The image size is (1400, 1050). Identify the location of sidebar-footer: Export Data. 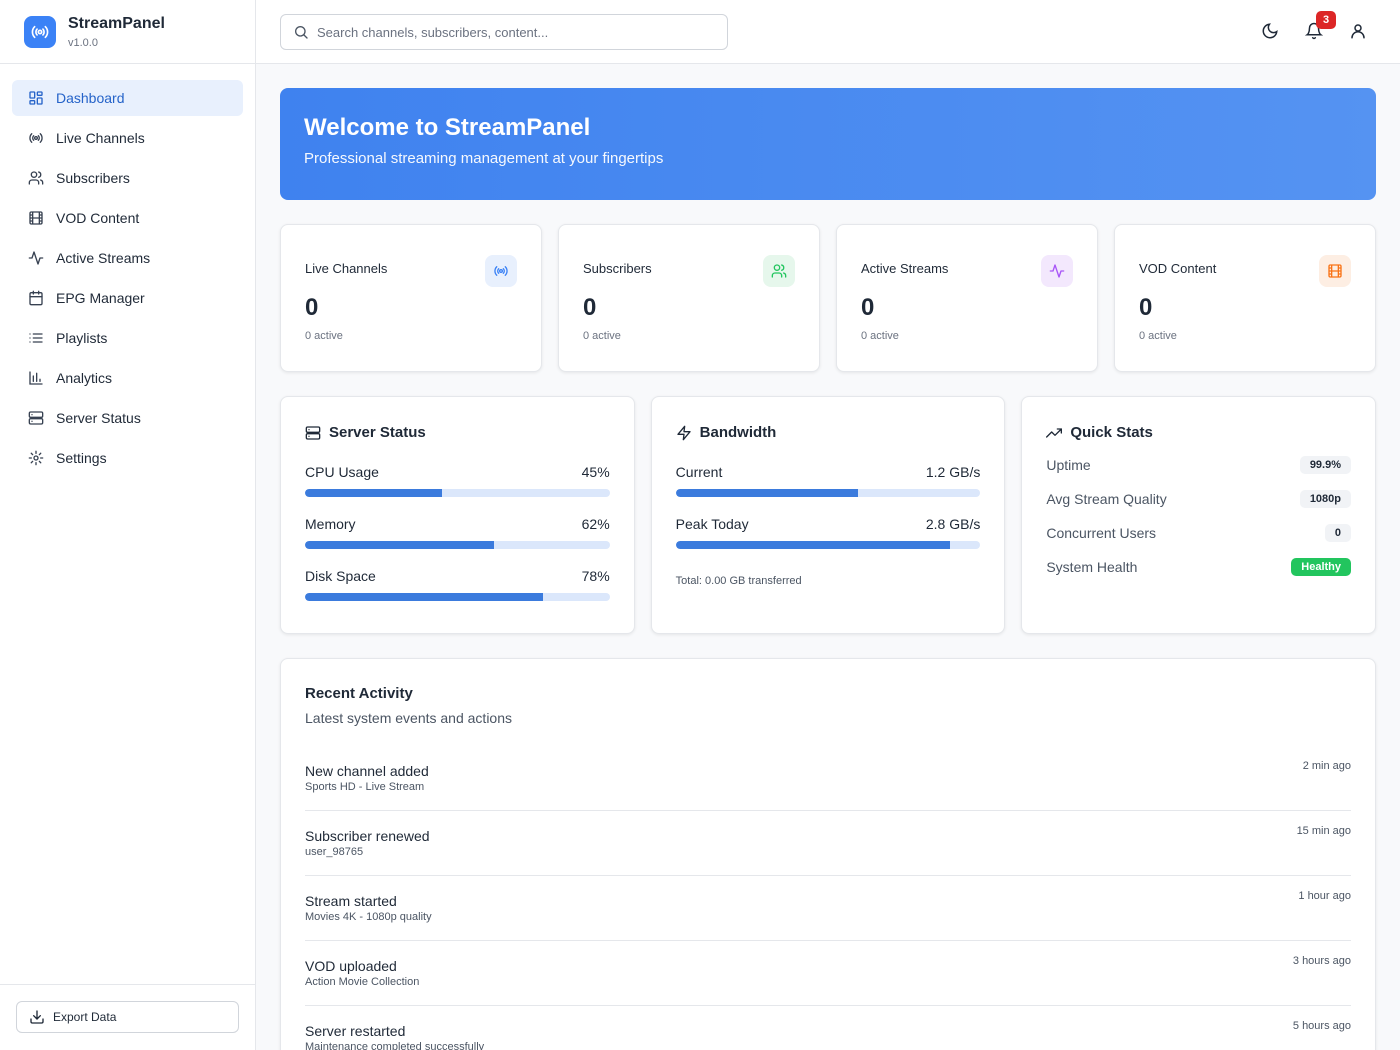
(127, 1017).